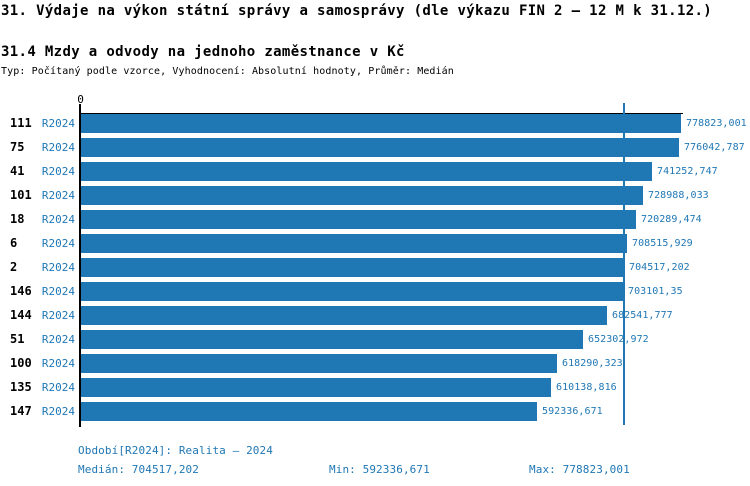 The image size is (750, 486). What do you see at coordinates (579, 469) in the screenshot?
I see `max-stat: Max: 778823,001` at bounding box center [579, 469].